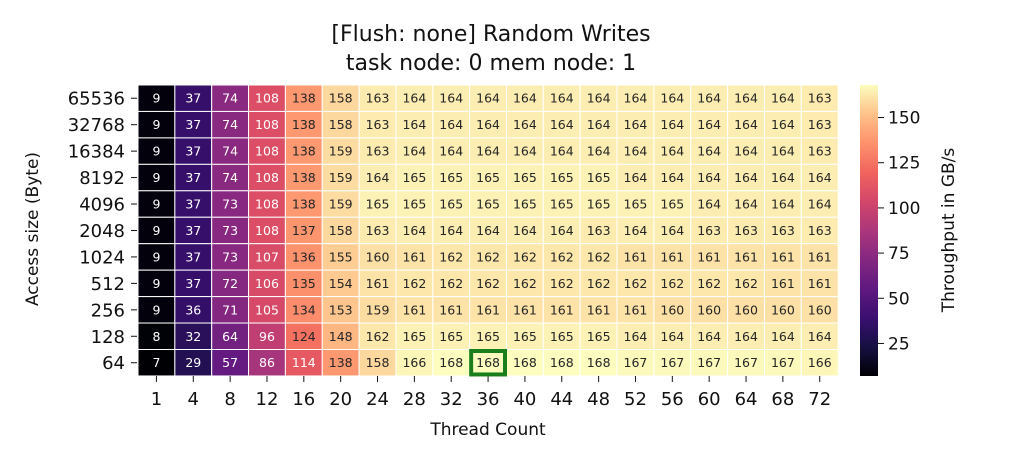 This screenshot has height=465, width=1013. Describe the element at coordinates (267, 256) in the screenshot. I see `cell-label: 107` at that location.